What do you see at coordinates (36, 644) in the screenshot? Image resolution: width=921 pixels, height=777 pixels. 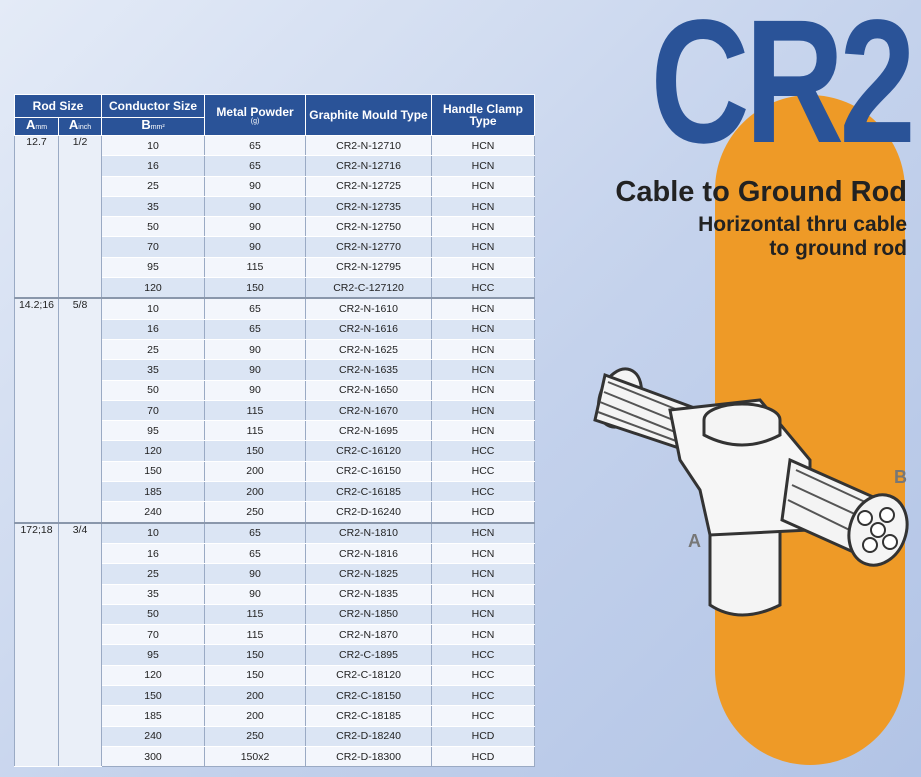 I see `rod-size-mm-cell: 172;18` at bounding box center [36, 644].